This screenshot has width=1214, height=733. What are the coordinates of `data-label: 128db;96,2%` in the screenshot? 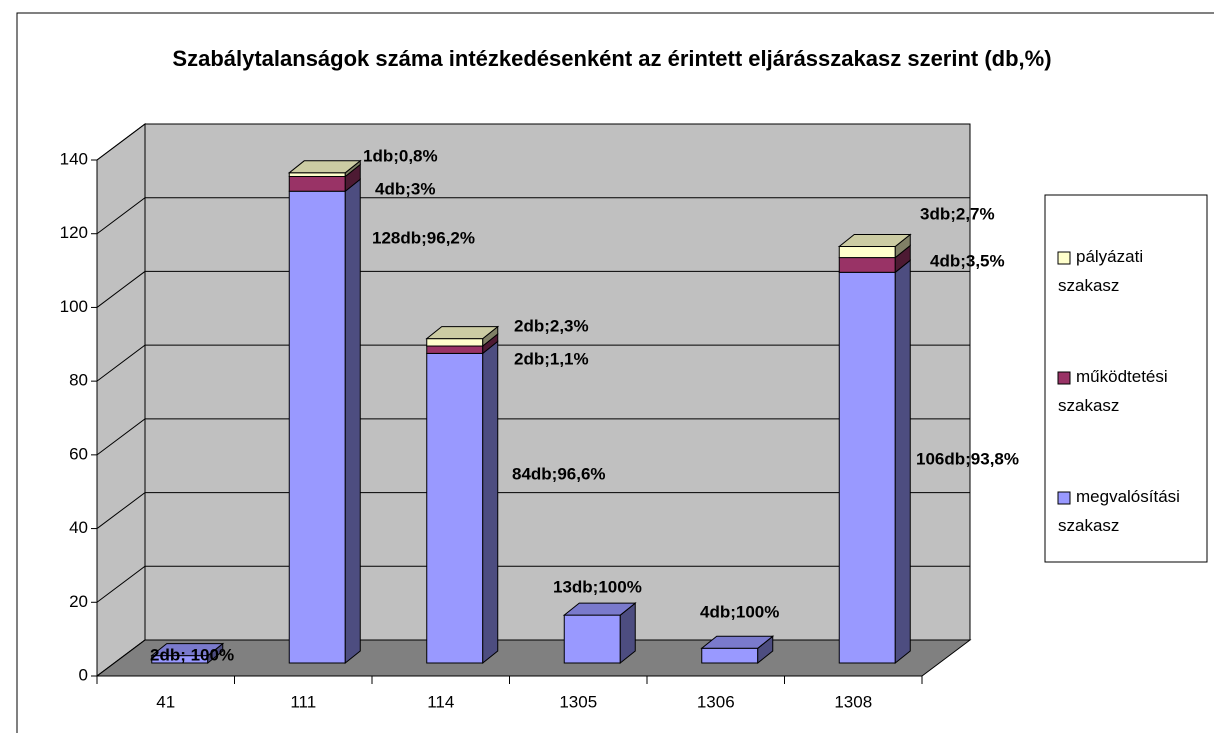 It's located at (423, 237).